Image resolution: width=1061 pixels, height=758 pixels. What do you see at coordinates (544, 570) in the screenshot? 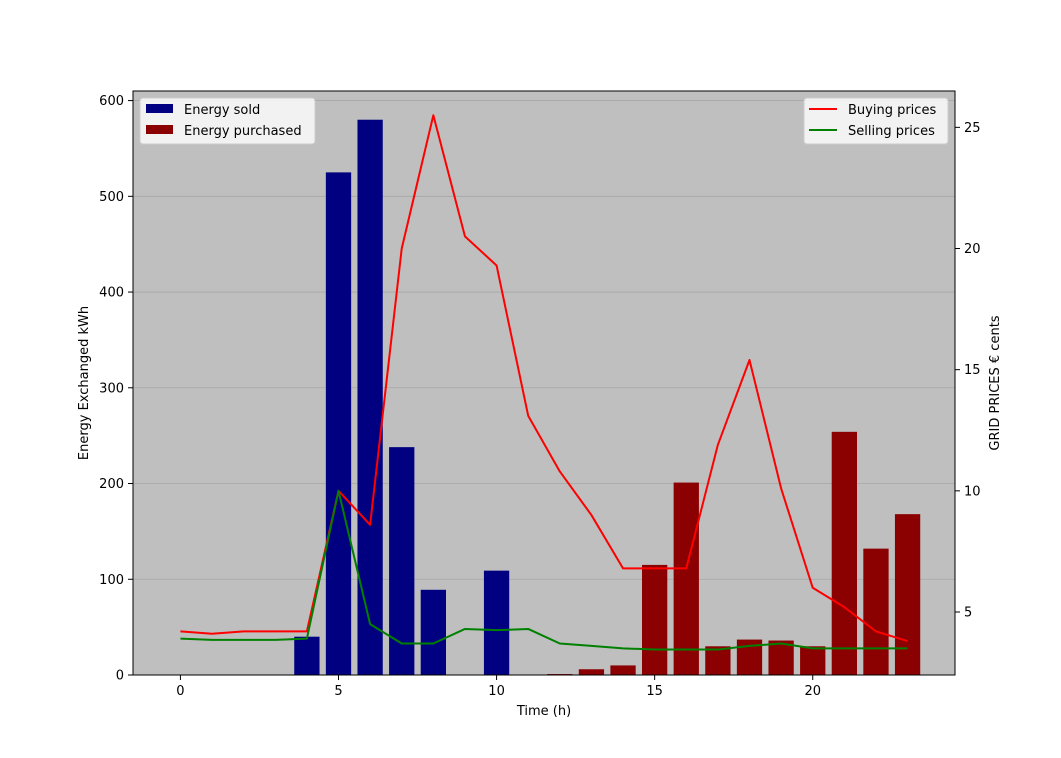
I see `line-selling-prices` at bounding box center [544, 570].